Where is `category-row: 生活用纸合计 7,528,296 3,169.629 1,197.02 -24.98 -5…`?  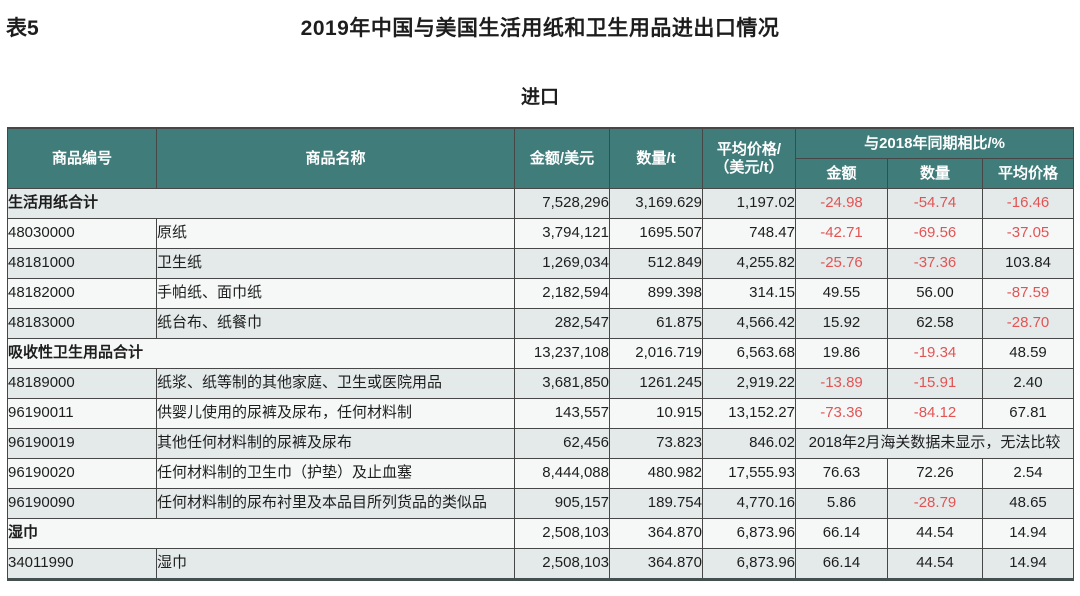
category-row: 生活用纸合计 7,528,296 3,169.629 1,197.02 -24.98 -5… is located at coordinates (541, 203).